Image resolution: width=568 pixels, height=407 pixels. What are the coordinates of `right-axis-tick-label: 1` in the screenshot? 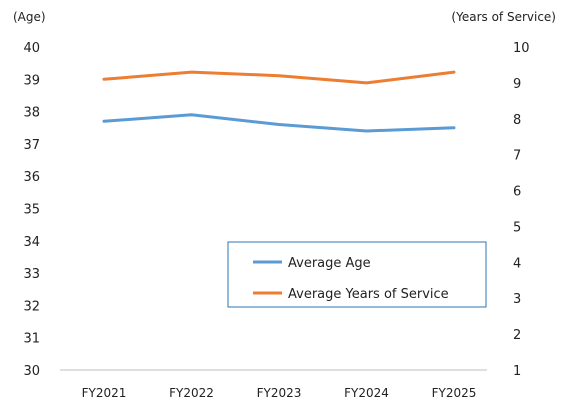 It's located at (517, 371).